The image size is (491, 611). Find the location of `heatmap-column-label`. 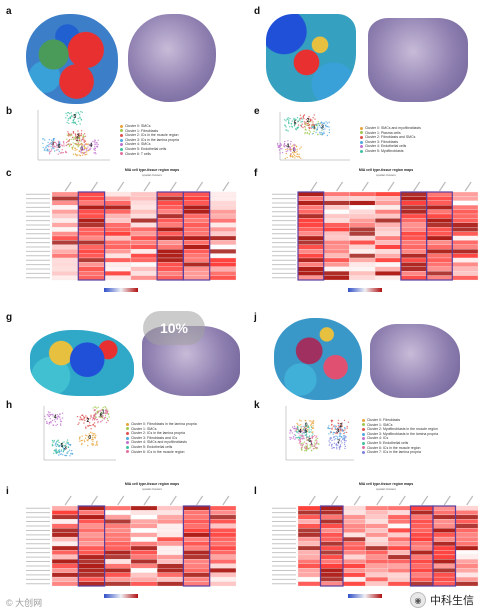

heatmap-column-label is located at coordinates (417, 186).